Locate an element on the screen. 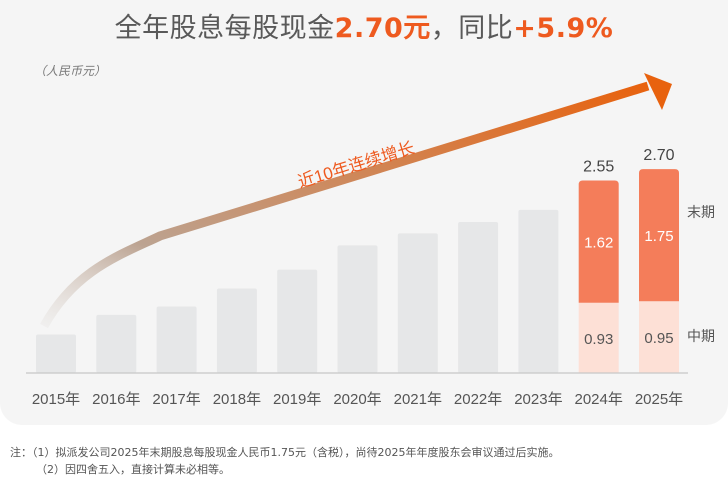 This screenshot has height=482, width=728. chart-title: 全年股息每股现金2.70元，同比+5.9% is located at coordinates (364, 25).